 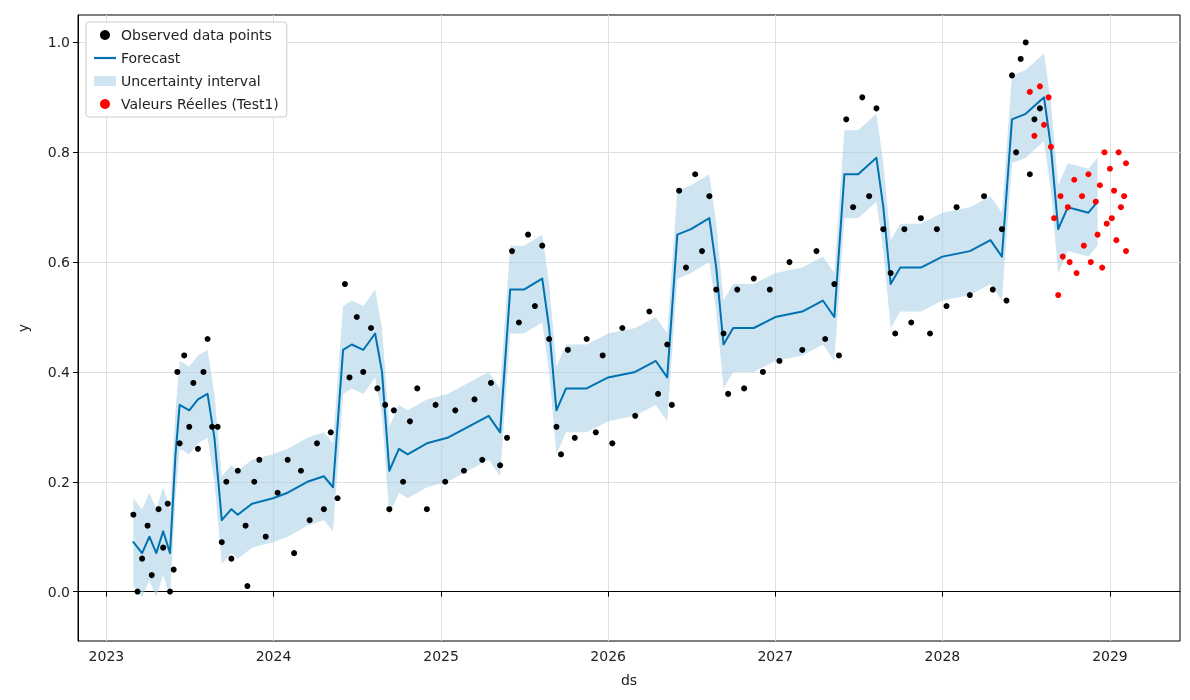 What do you see at coordinates (58, 42) in the screenshot?
I see `y-tick-label: 1.0` at bounding box center [58, 42].